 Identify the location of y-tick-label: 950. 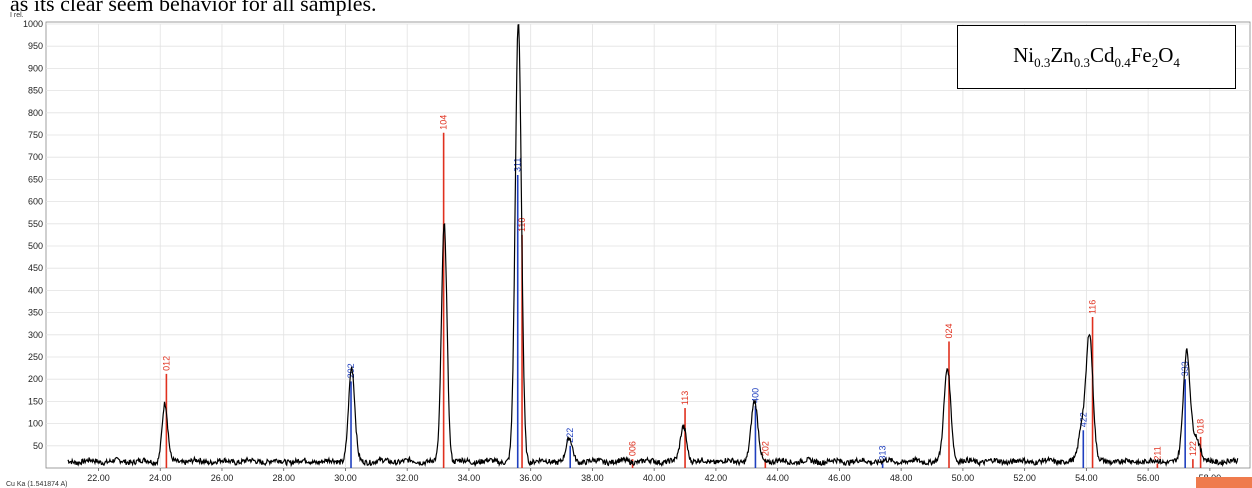
(35, 46).